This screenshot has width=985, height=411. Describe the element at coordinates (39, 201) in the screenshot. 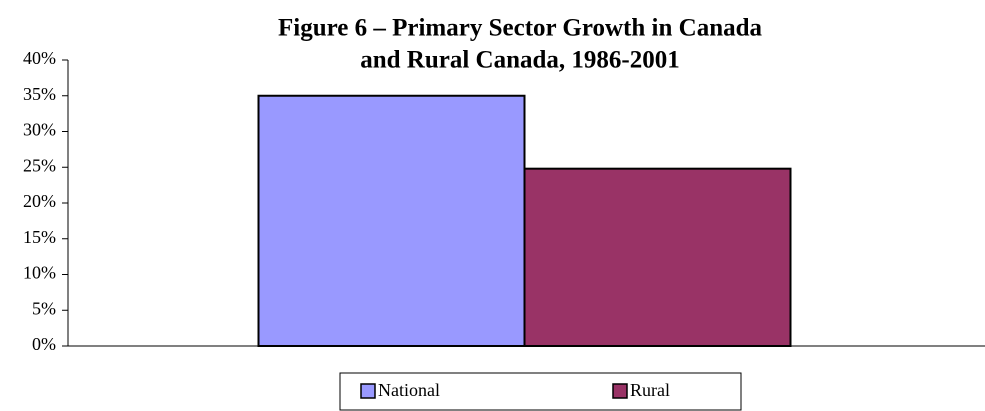

I see `y-tick-label: 20%` at that location.